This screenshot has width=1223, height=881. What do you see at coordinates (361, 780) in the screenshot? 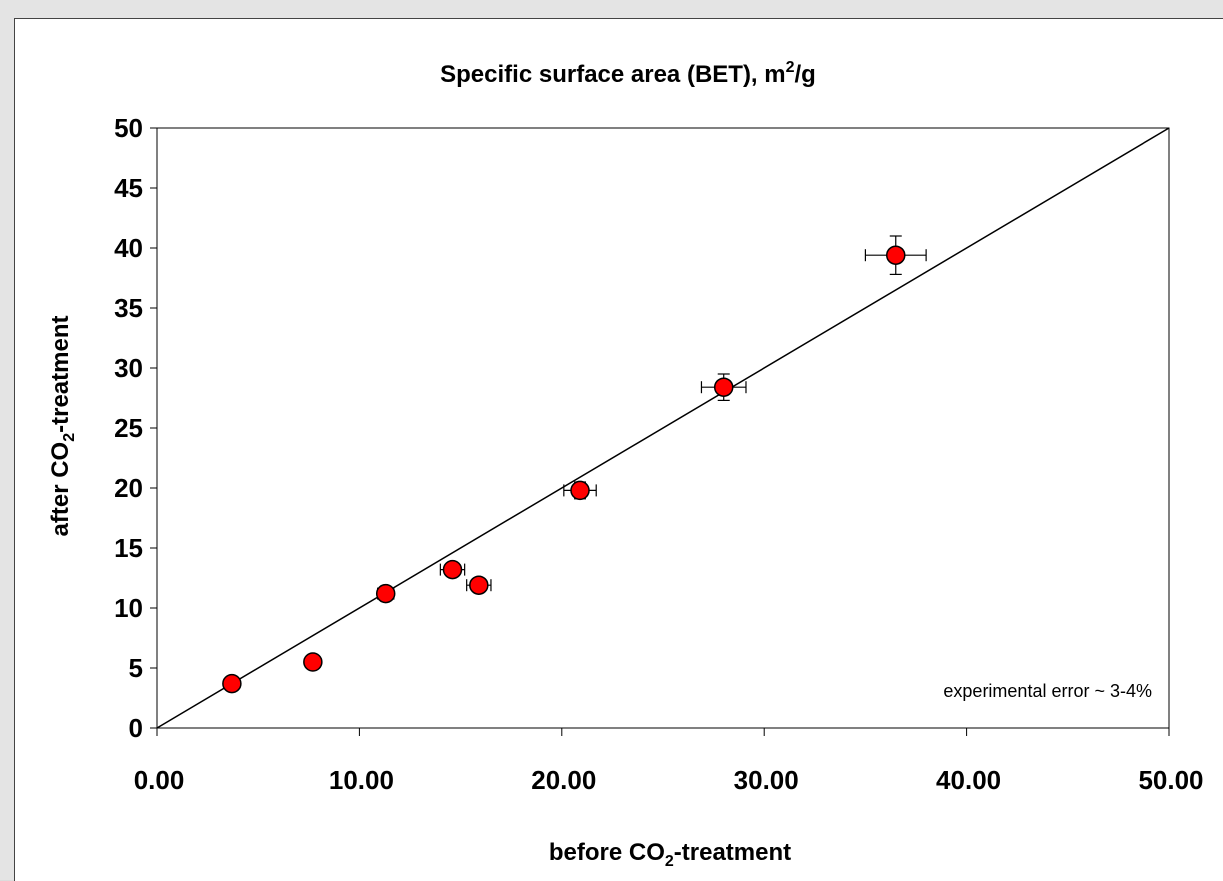
I see `x-tick-label: 10.00` at bounding box center [361, 780].